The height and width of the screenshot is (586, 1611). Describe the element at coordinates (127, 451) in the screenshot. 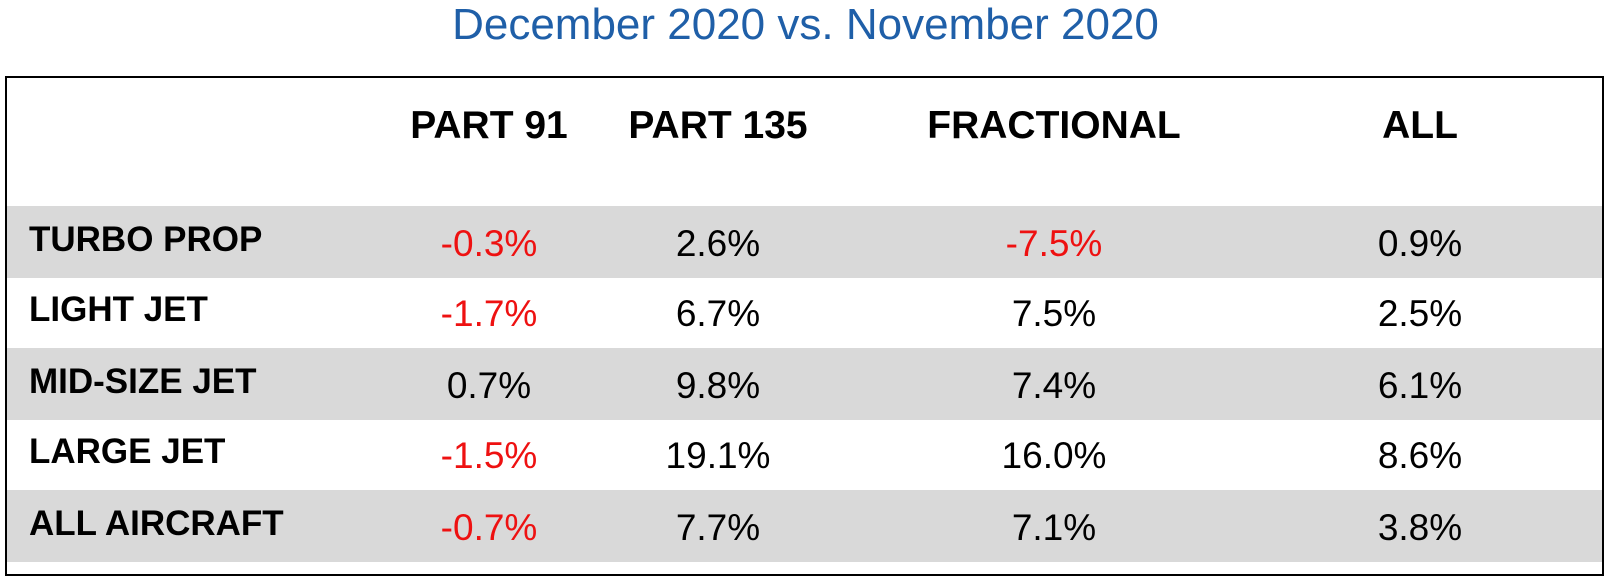

I see `row-label-large-jet: LARGE JET` at that location.